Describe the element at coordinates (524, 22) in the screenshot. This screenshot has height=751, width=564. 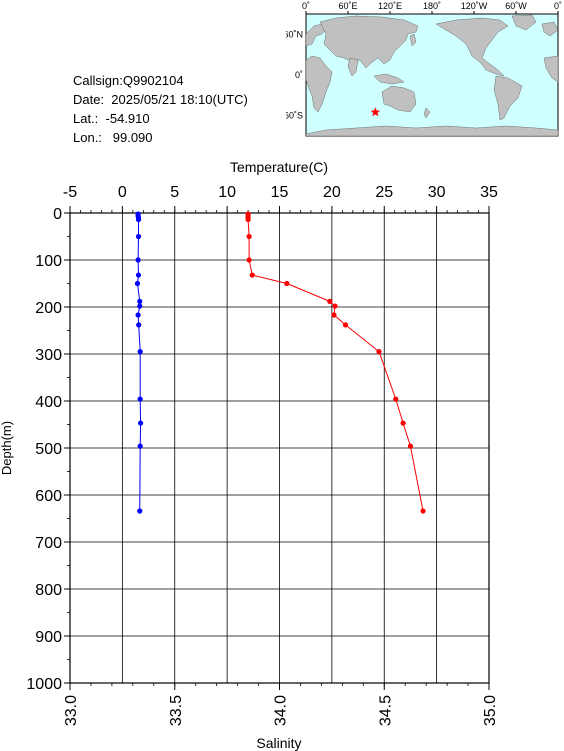
I see `map-land-greenland` at that location.